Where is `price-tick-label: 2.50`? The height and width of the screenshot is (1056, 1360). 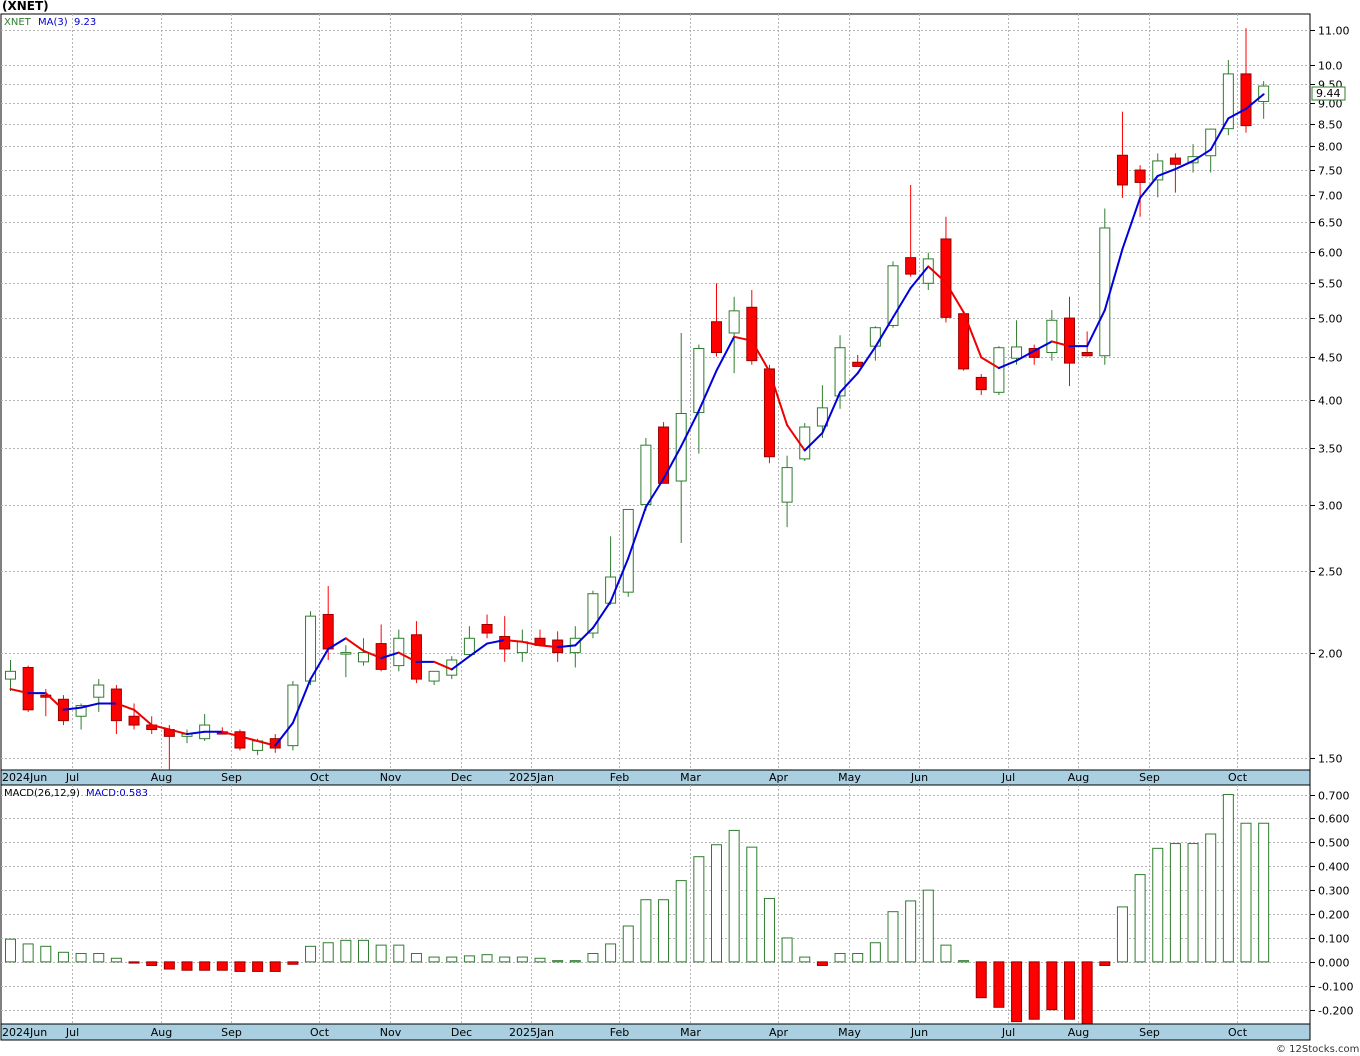
price-tick-label: 2.50 is located at coordinates (1330, 572).